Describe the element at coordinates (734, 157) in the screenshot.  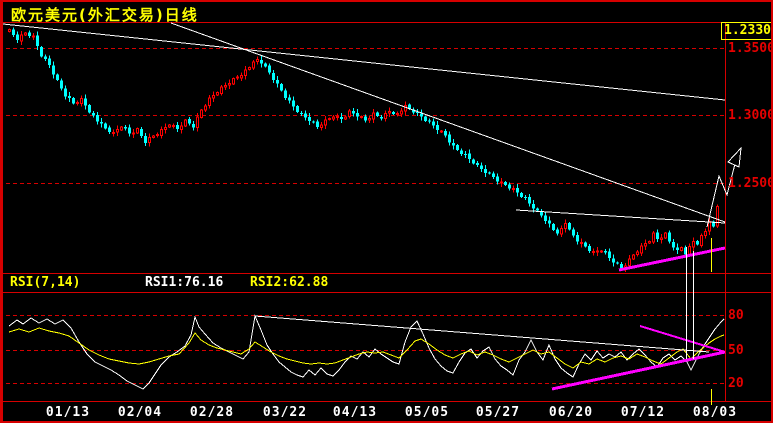
I see `breakout-arrow-head` at that location.